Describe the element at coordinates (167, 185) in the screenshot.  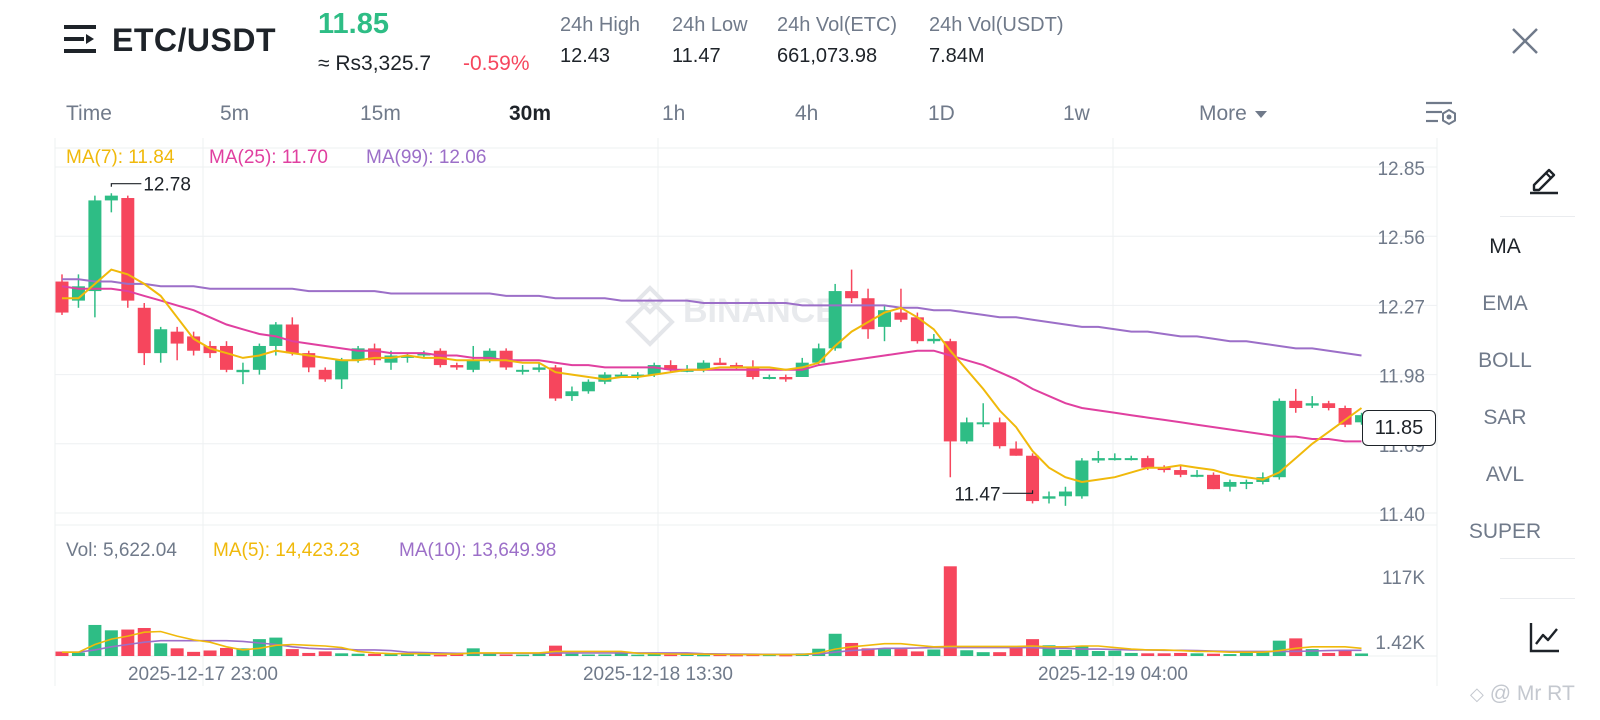
I see `high-marker-label: 12.78` at that location.